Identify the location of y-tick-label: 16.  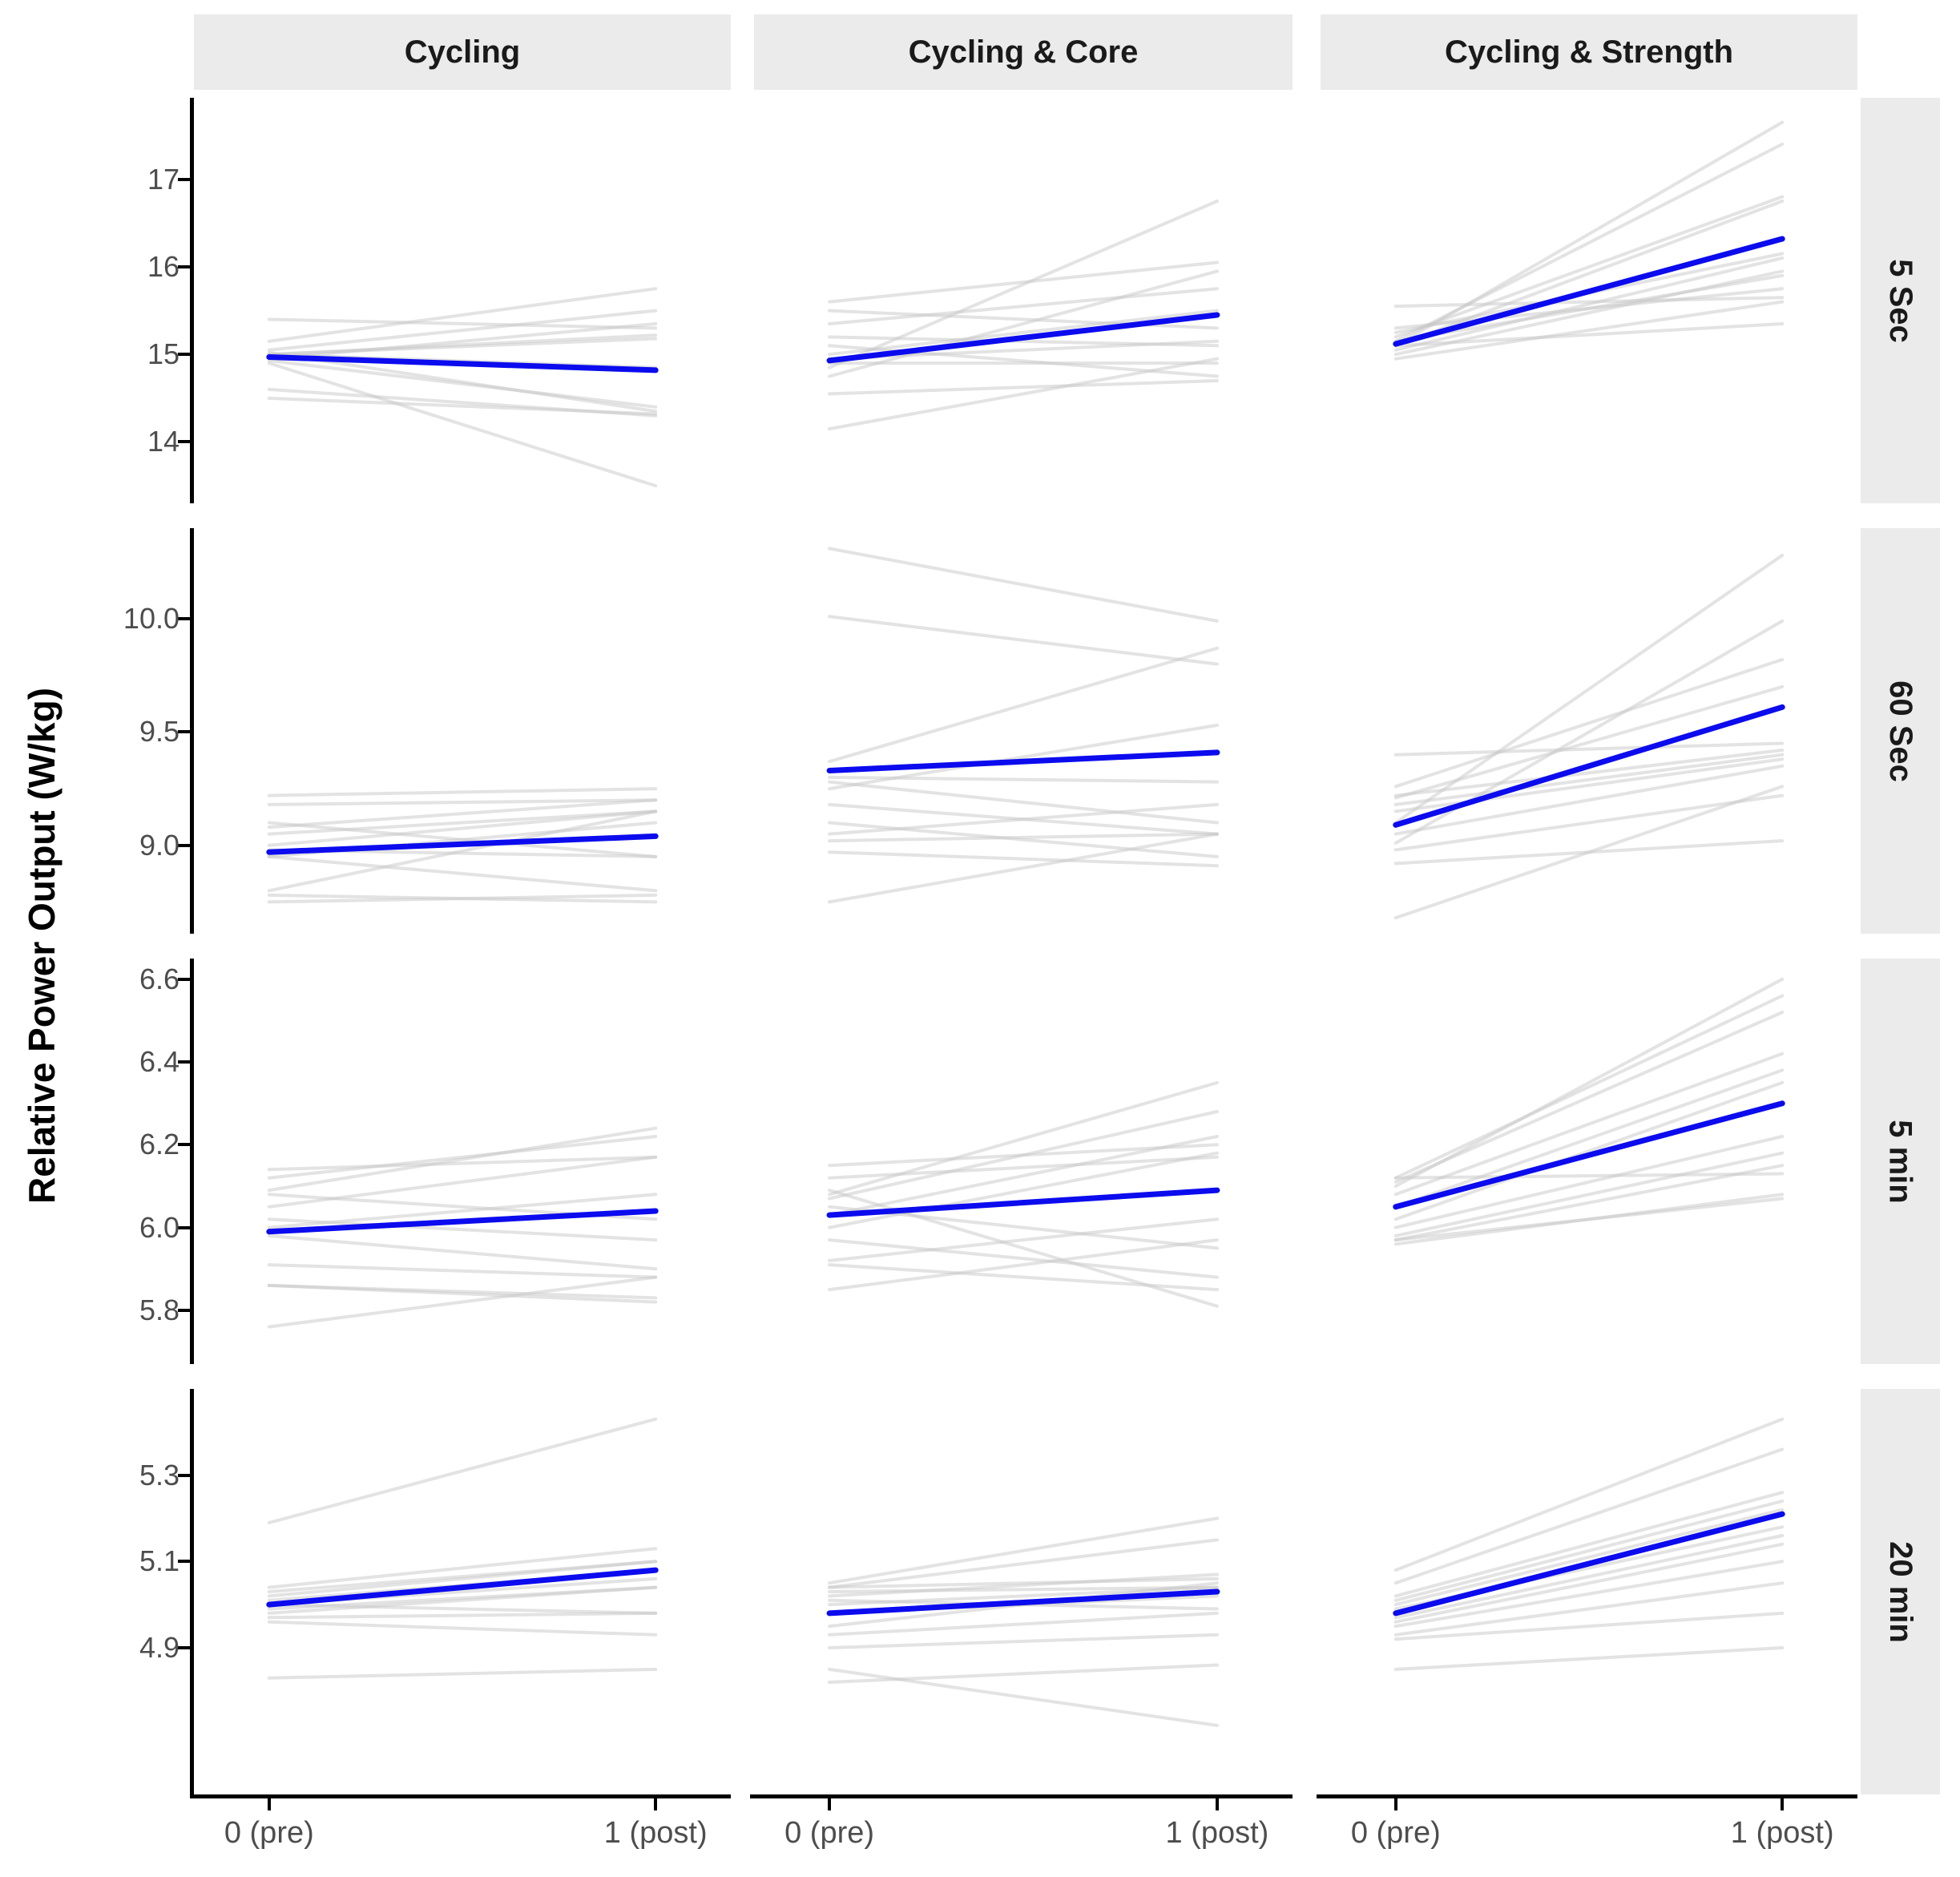
(163, 266).